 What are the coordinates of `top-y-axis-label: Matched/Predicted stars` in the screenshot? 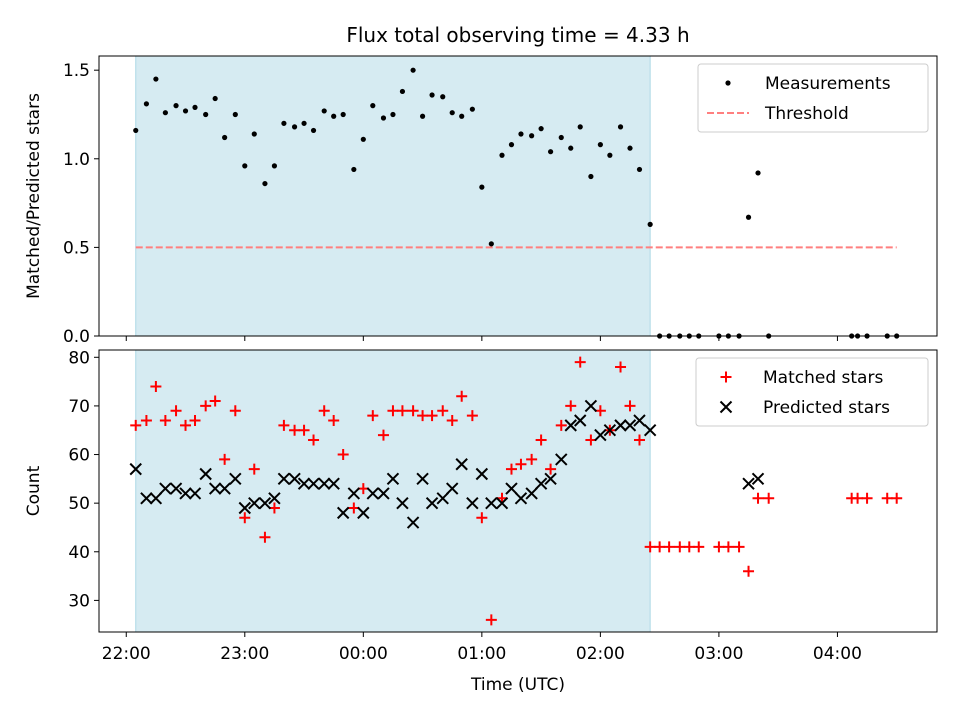 It's located at (34, 196).